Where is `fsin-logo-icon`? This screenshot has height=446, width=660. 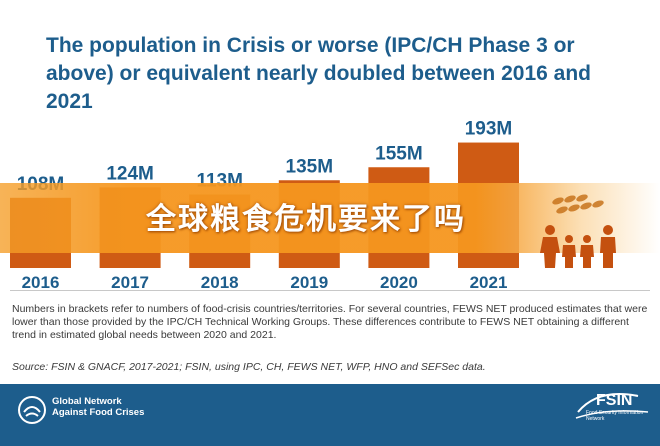
fsin-logo-icon is located at coordinates (612, 406).